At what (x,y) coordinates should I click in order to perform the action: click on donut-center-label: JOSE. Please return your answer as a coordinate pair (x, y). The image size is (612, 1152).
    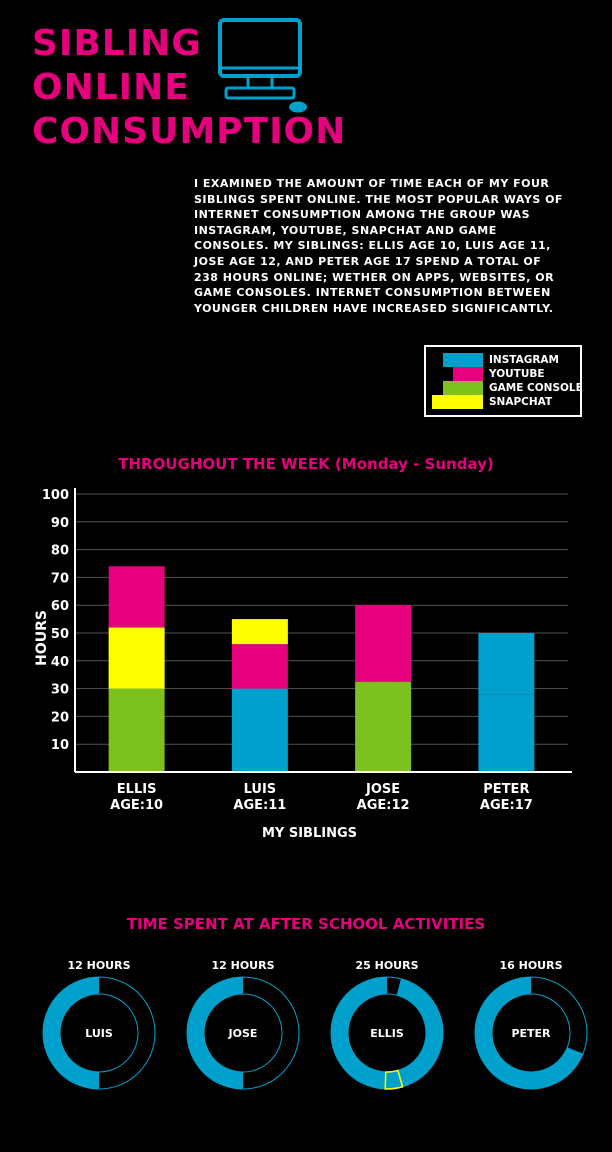
    Looking at the image, I should click on (243, 1033).